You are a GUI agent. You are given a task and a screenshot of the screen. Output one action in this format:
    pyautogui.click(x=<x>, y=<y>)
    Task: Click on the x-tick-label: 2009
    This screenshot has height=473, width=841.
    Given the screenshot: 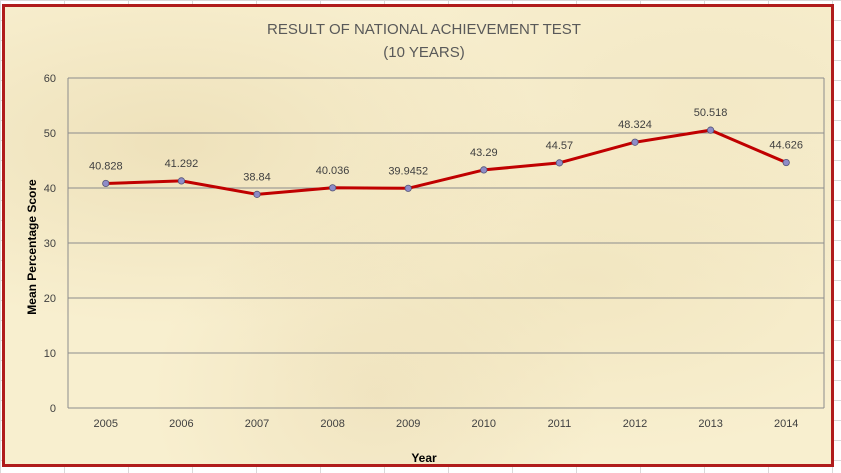 What is the action you would take?
    pyautogui.click(x=408, y=424)
    